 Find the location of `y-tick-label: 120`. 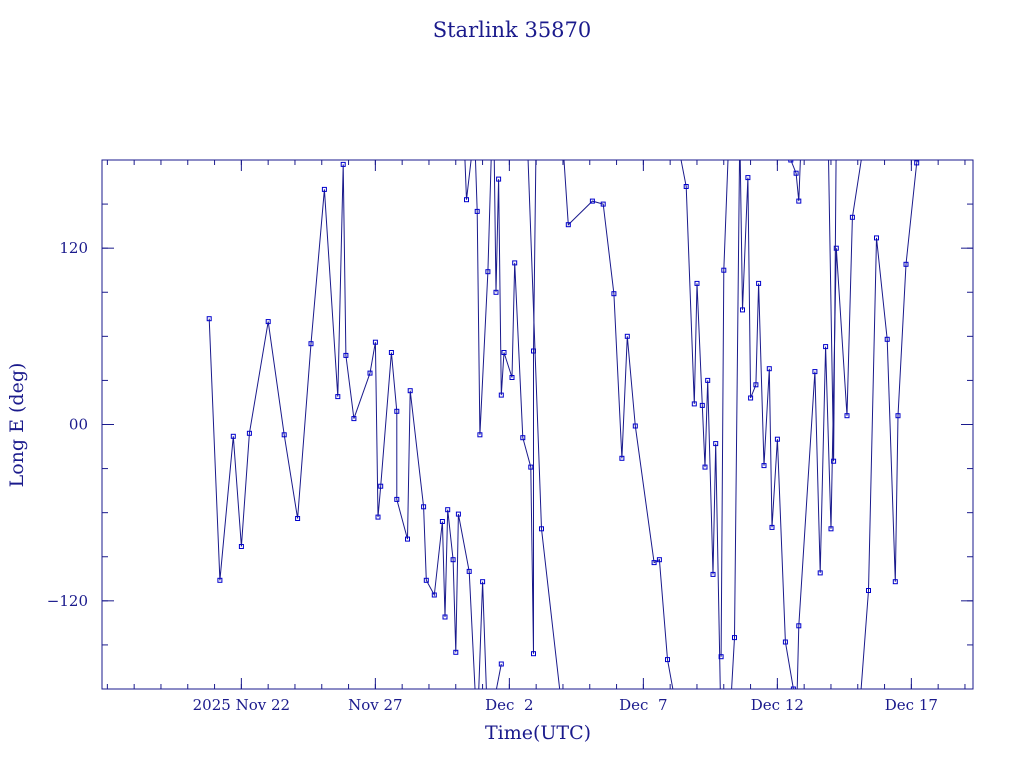

y-tick-label: 120 is located at coordinates (73, 248).